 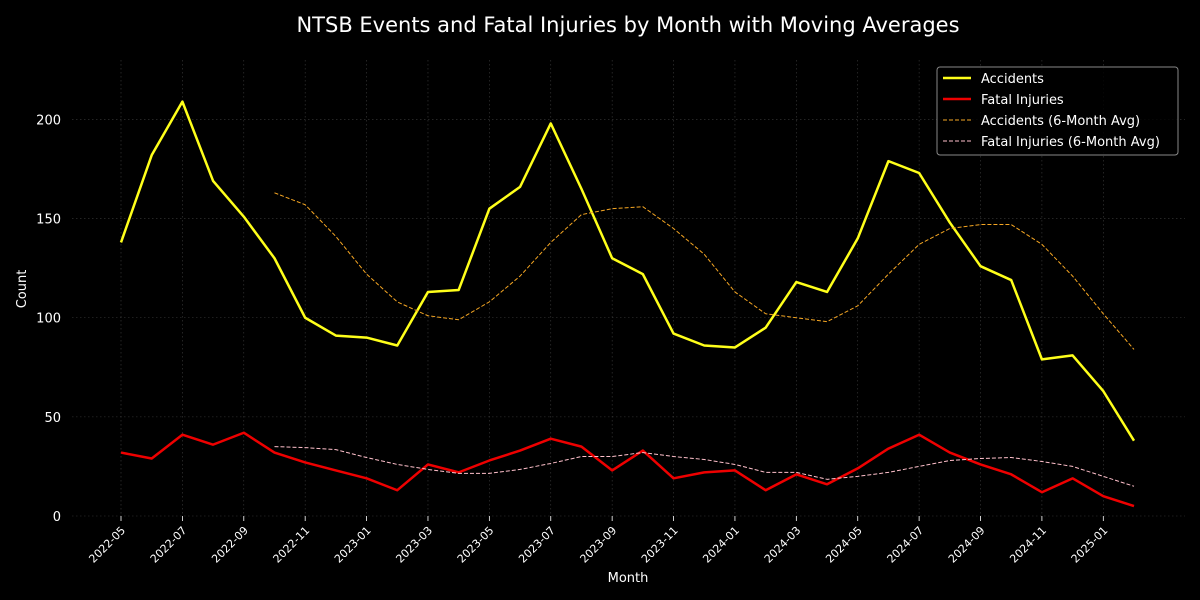 I want to click on legend-label: Fatal Injuries, so click(x=1022, y=100).